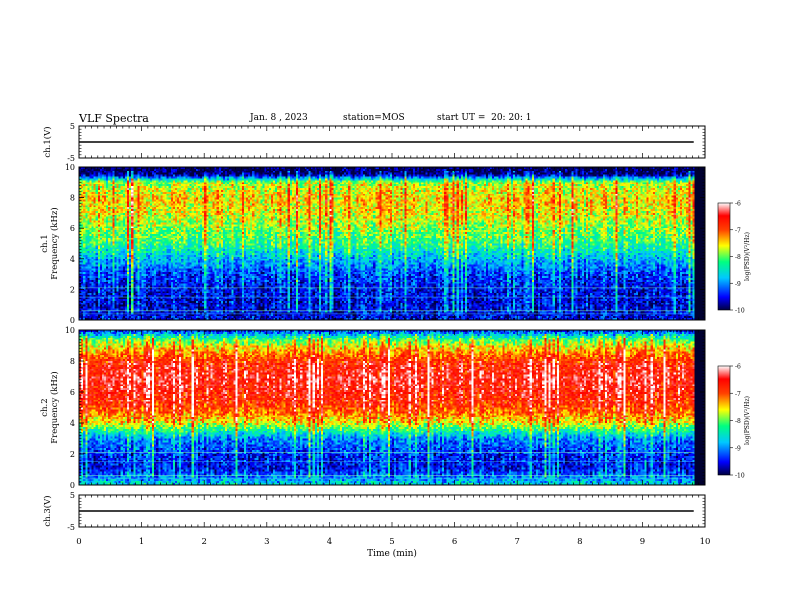  Describe the element at coordinates (72, 259) in the screenshot. I see `ch1-spectrogram-y-tick-label: 4` at that location.